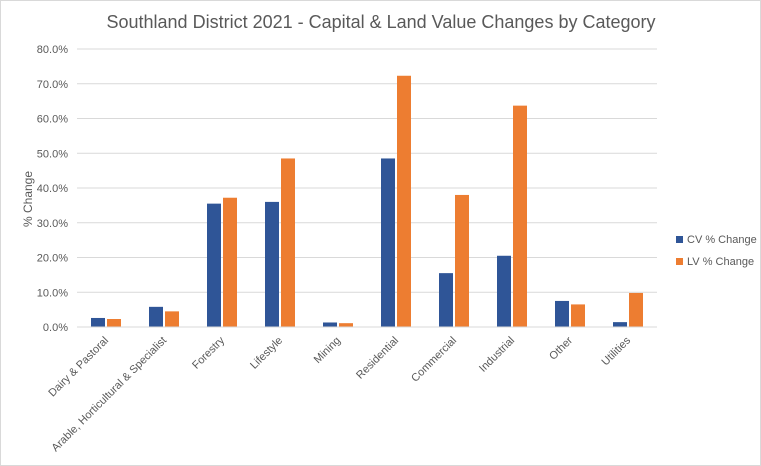 Image resolution: width=761 pixels, height=466 pixels. What do you see at coordinates (720, 262) in the screenshot?
I see `legend-label: LV % Change` at bounding box center [720, 262].